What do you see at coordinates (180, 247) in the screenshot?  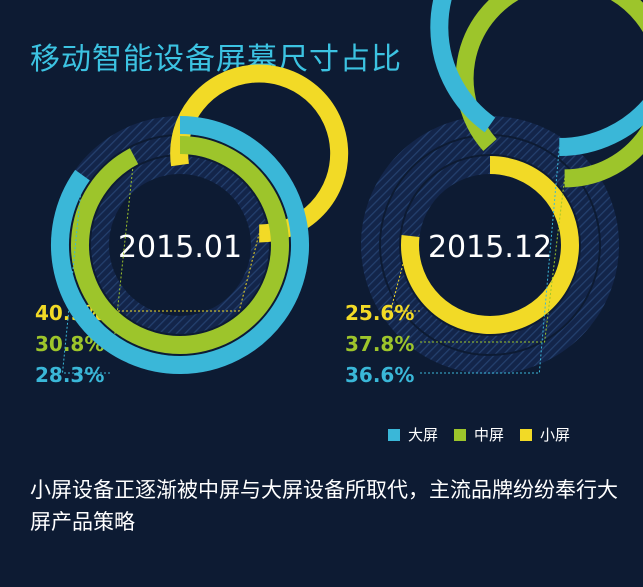 I see `chart-center-title: 2015.01` at bounding box center [180, 247].